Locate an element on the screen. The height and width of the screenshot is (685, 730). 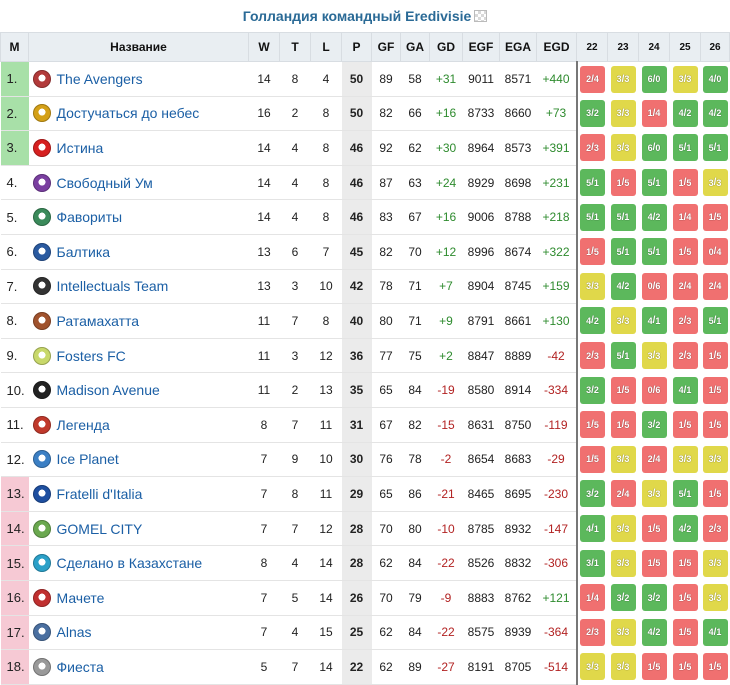
team-name-link: Свободный Ум is located at coordinates (104, 182).